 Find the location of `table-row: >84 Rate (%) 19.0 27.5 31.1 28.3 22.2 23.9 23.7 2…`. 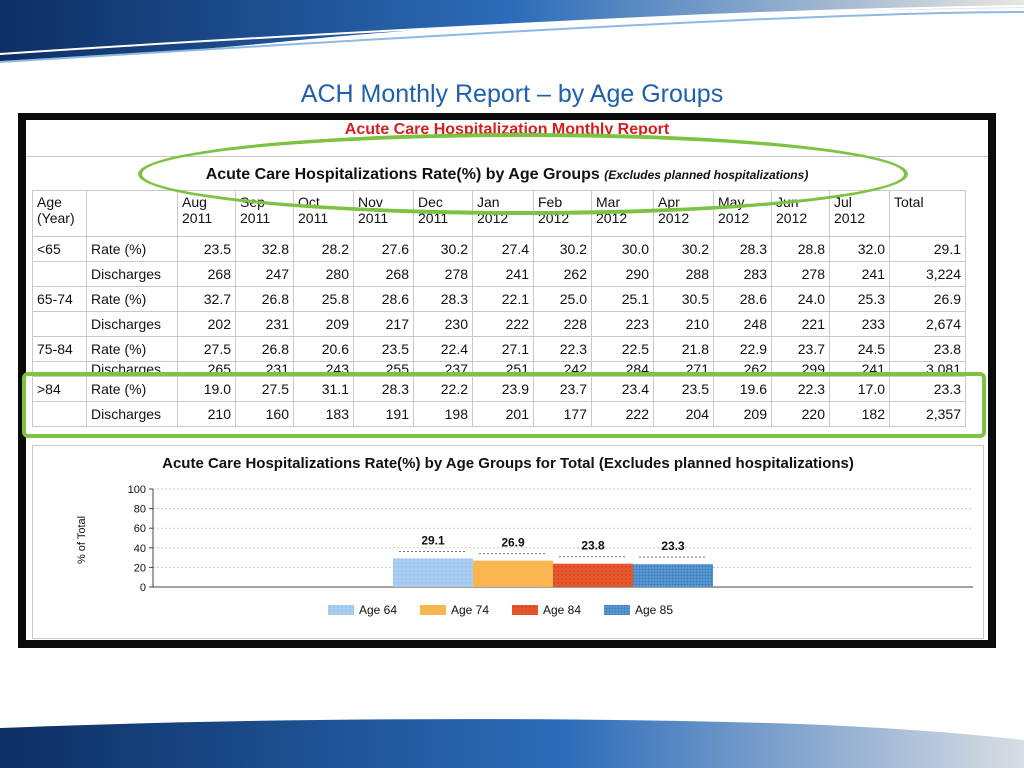

table-row: >84 Rate (%) 19.0 27.5 31.1 28.3 22.2 23.9 23.7 2… is located at coordinates (499, 389).